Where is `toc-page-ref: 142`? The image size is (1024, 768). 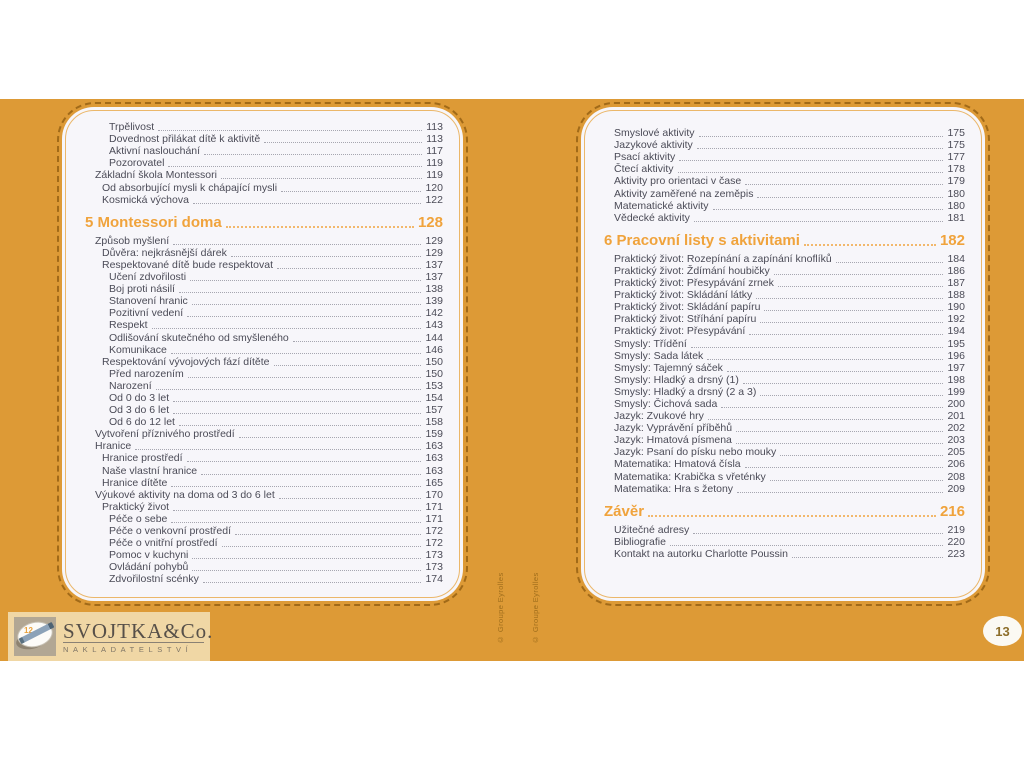 toc-page-ref: 142 is located at coordinates (434, 313).